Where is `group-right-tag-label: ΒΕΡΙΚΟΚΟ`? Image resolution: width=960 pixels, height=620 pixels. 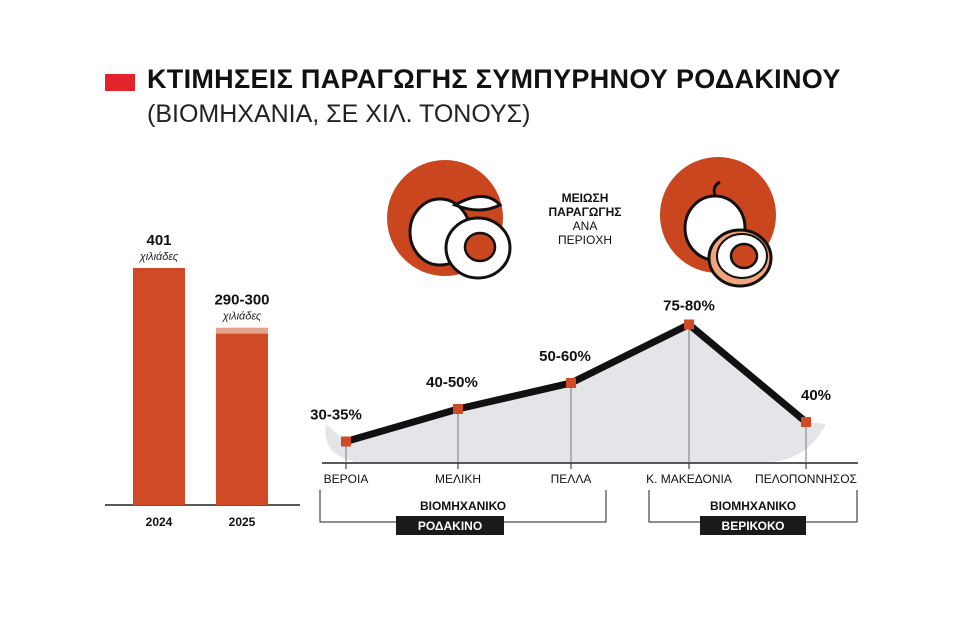
group-right-tag-label: ΒΕΡΙΚΟΚΟ is located at coordinates (753, 526).